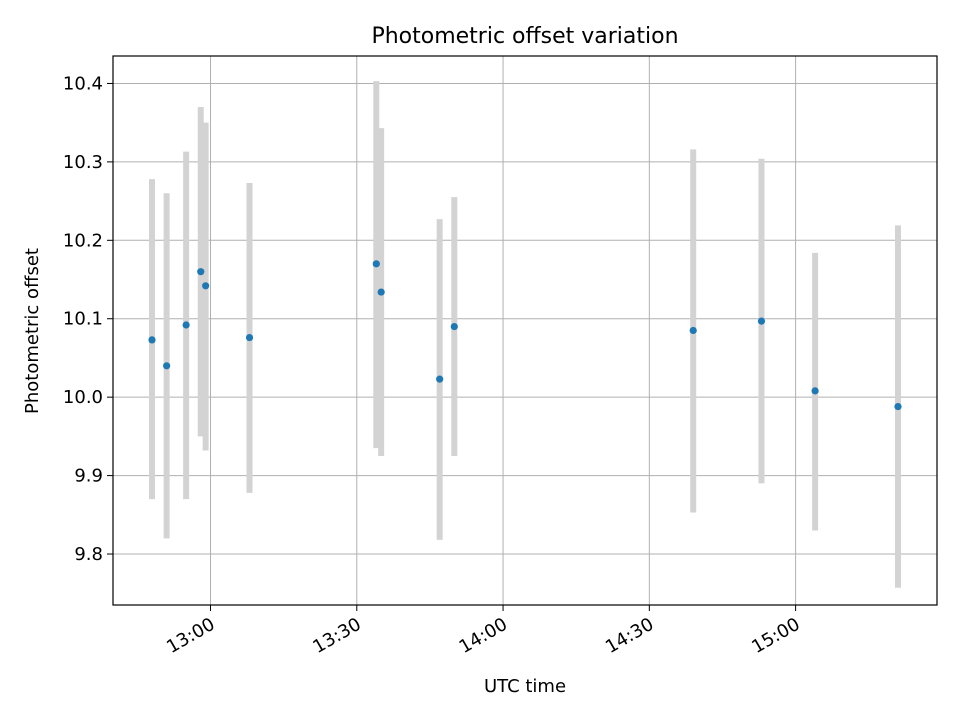 The image size is (960, 720). I want to click on y-tick-label: 10.0, so click(83, 397).